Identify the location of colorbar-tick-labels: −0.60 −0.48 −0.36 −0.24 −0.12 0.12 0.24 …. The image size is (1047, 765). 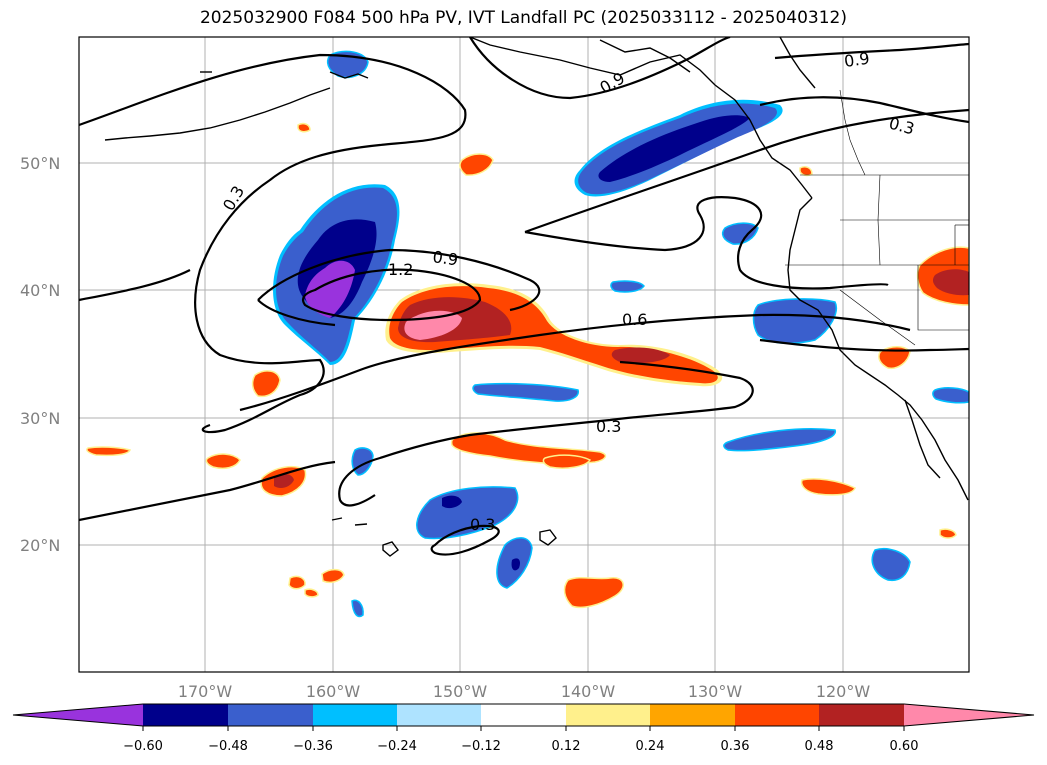
(520, 746).